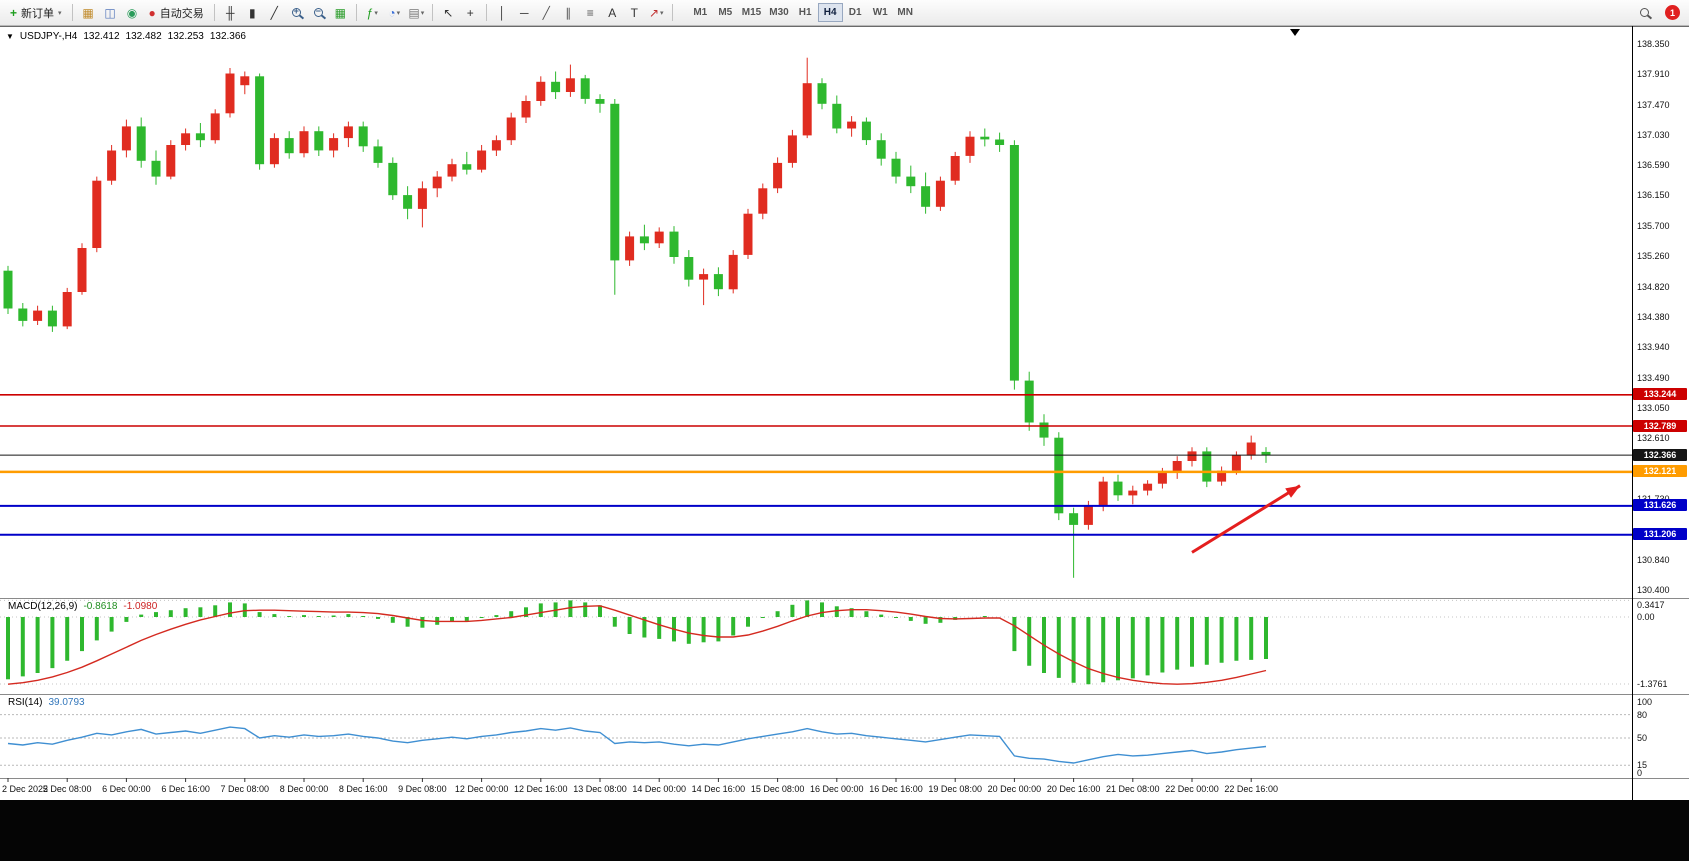  Describe the element at coordinates (1640, 773) in the screenshot. I see `rsi-axis-label: 0` at that location.